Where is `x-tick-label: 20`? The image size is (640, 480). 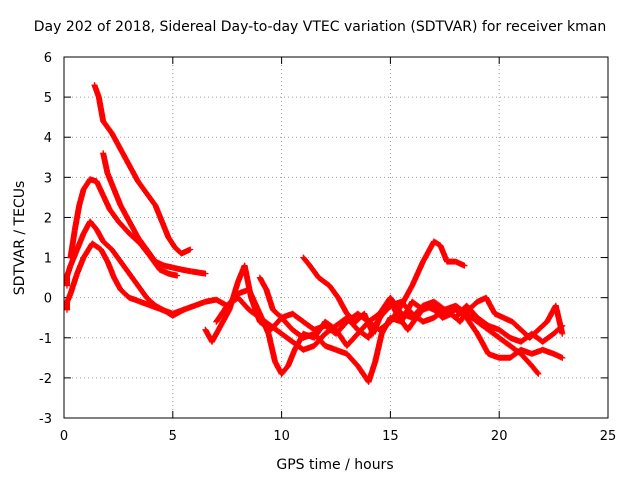 x-tick-label: 20 is located at coordinates (499, 436).